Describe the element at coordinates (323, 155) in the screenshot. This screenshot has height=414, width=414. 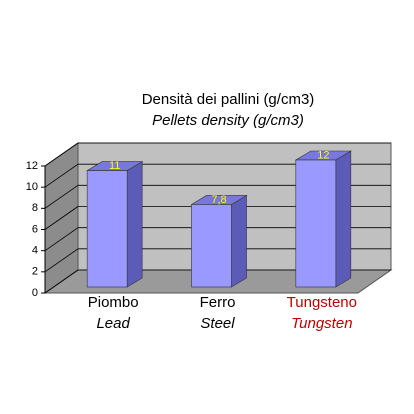
I see `value-label: 12` at that location.